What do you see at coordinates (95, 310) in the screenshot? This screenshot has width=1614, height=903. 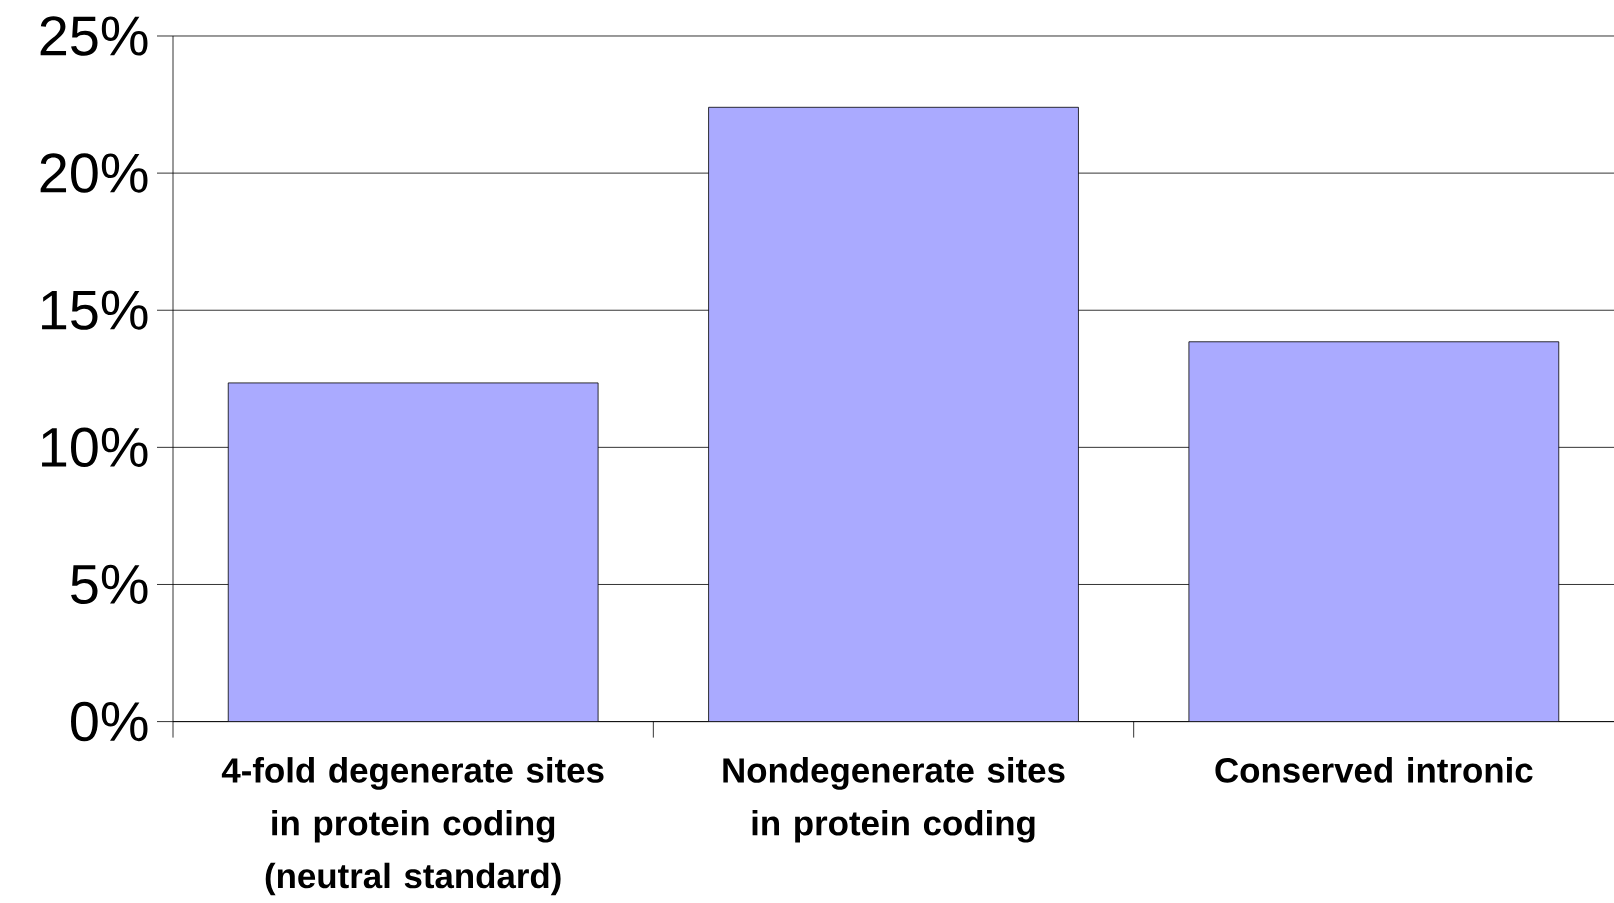 I see `y-tick-label: 15%` at bounding box center [95, 310].